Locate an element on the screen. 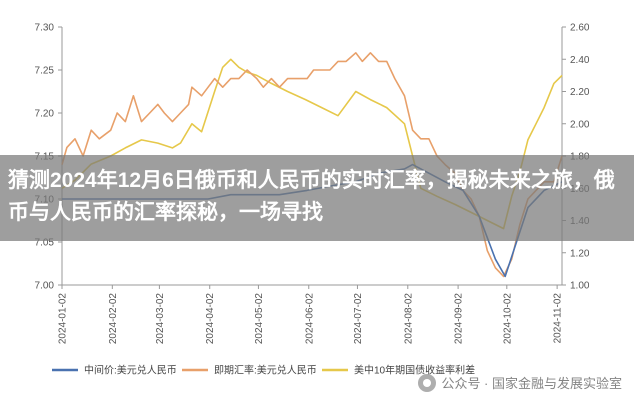 The width and height of the screenshot is (634, 400). x-tick-label: 2024-04-02 is located at coordinates (210, 319).